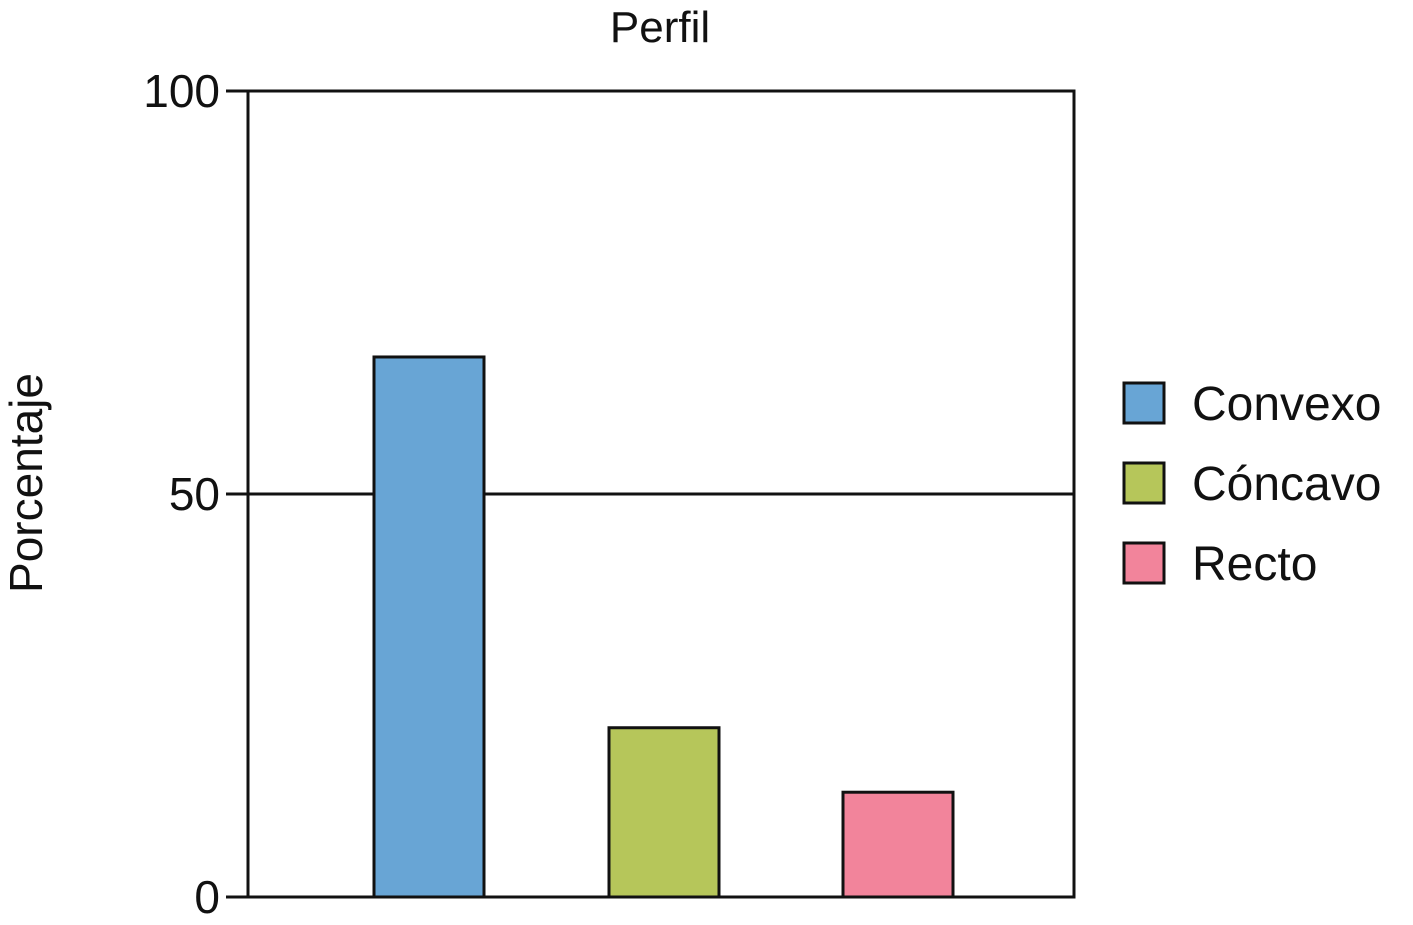  What do you see at coordinates (26, 483) in the screenshot?
I see `y-axis-label: Porcentaje` at bounding box center [26, 483].